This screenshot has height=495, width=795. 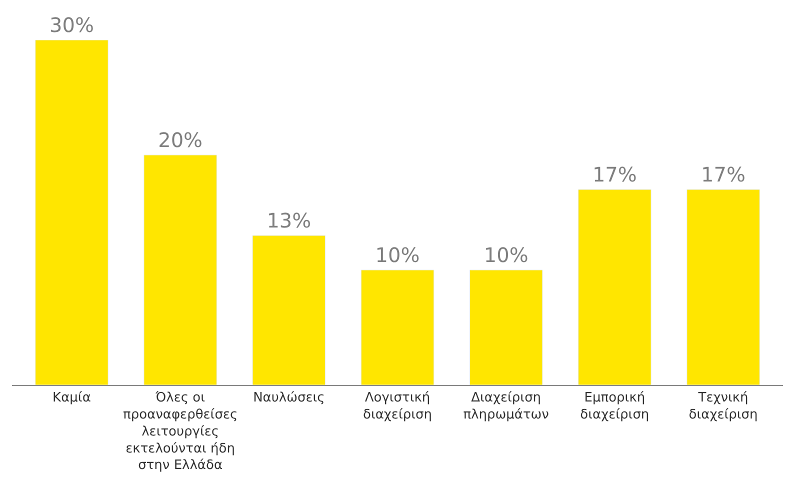 I want to click on x-tick-label: Διαχείριση πληρωμάτων, so click(x=506, y=406).